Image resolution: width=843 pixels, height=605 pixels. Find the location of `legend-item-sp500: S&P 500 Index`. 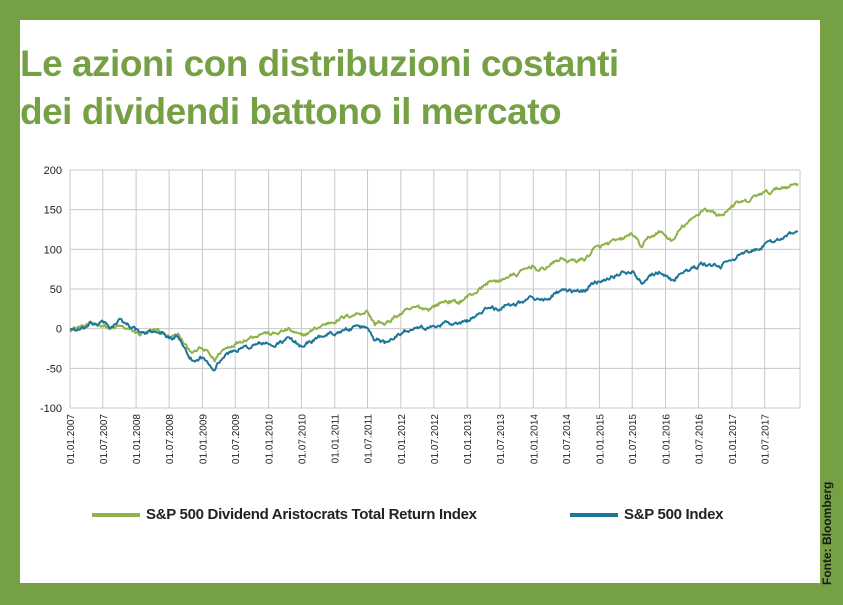

legend-item-sp500: S&P 500 Index is located at coordinates (647, 514).